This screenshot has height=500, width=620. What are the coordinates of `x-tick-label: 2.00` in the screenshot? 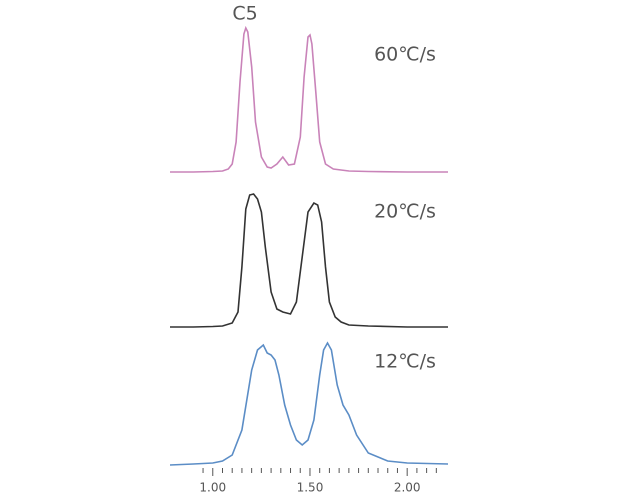 It's located at (407, 488).